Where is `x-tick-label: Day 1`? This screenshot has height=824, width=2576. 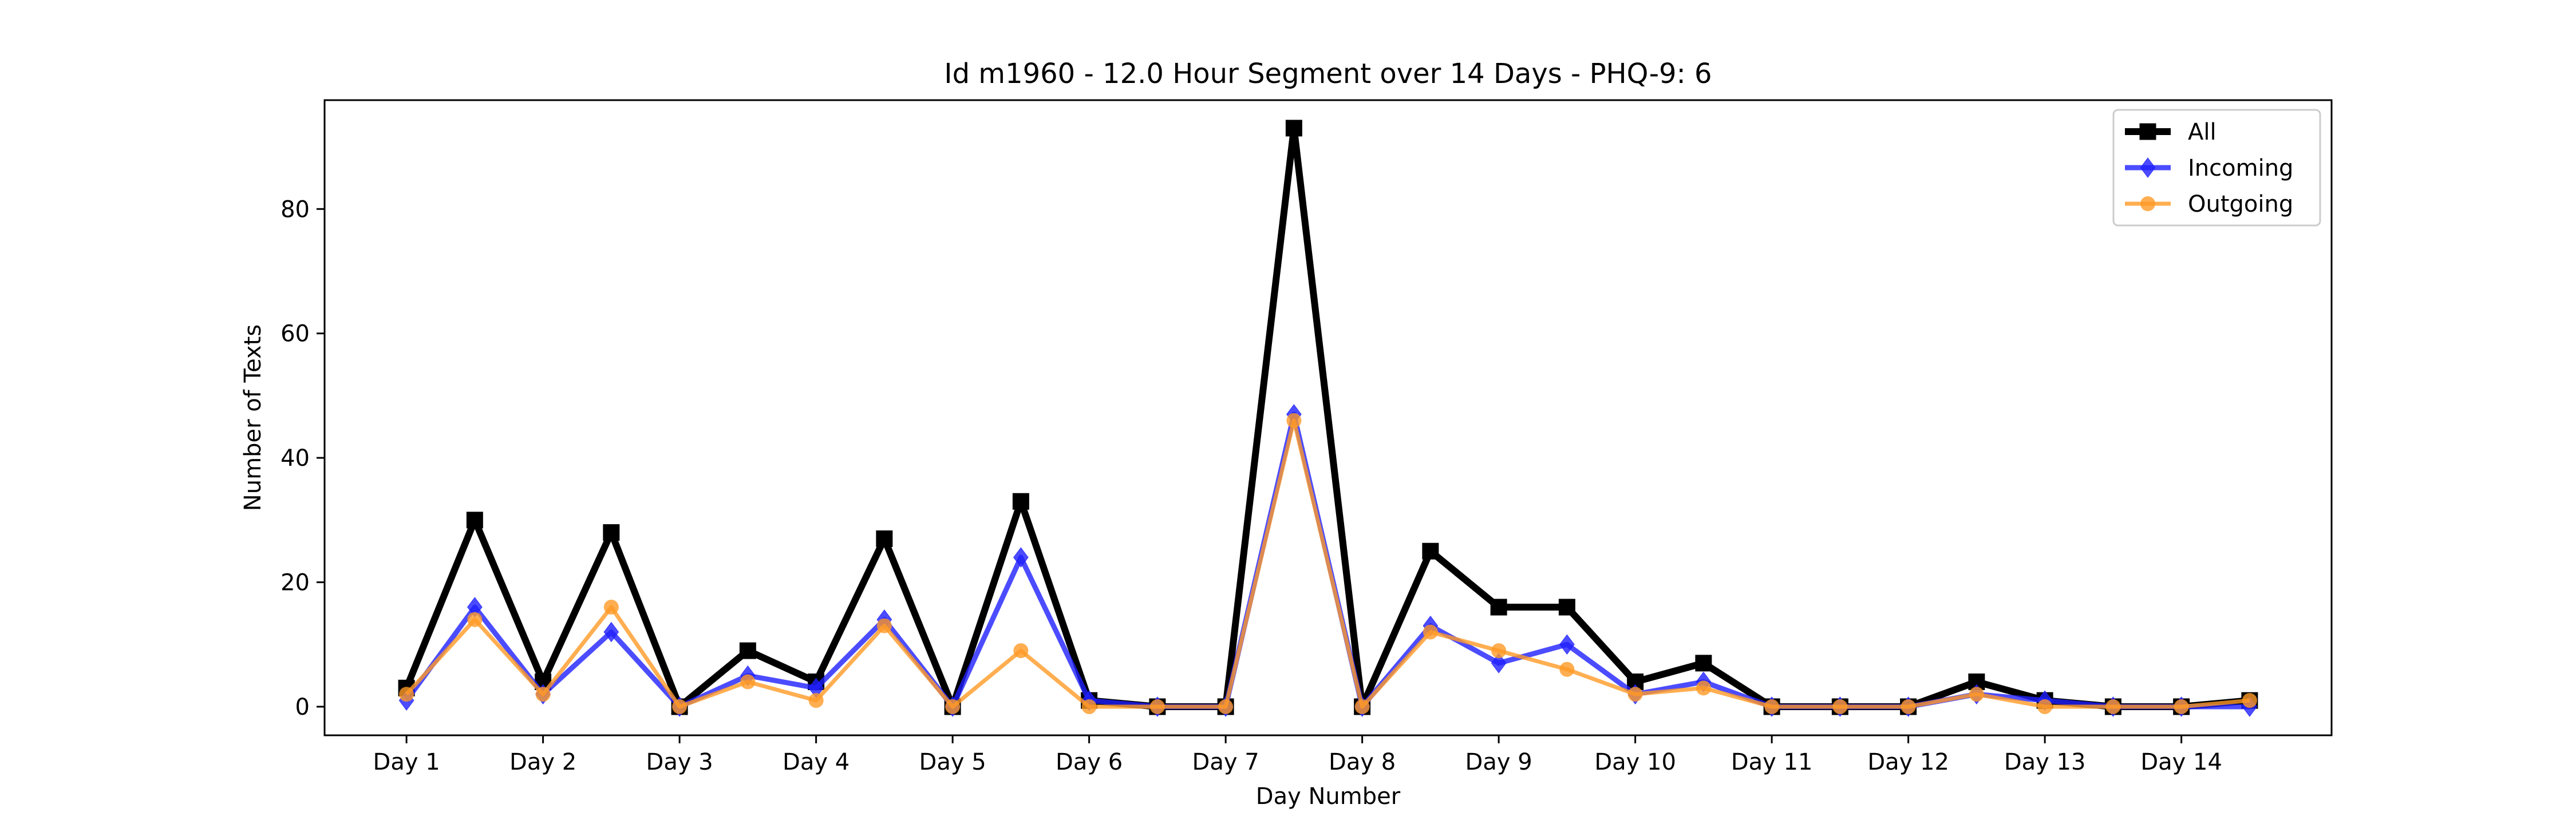 x-tick-label: Day 1 is located at coordinates (406, 762).